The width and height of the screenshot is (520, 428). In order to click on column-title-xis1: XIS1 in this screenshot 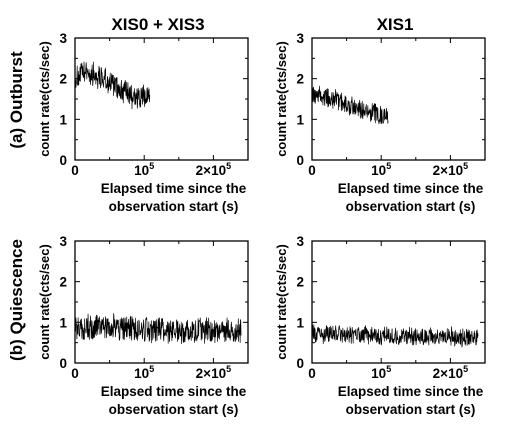, I will do `click(395, 24)`.